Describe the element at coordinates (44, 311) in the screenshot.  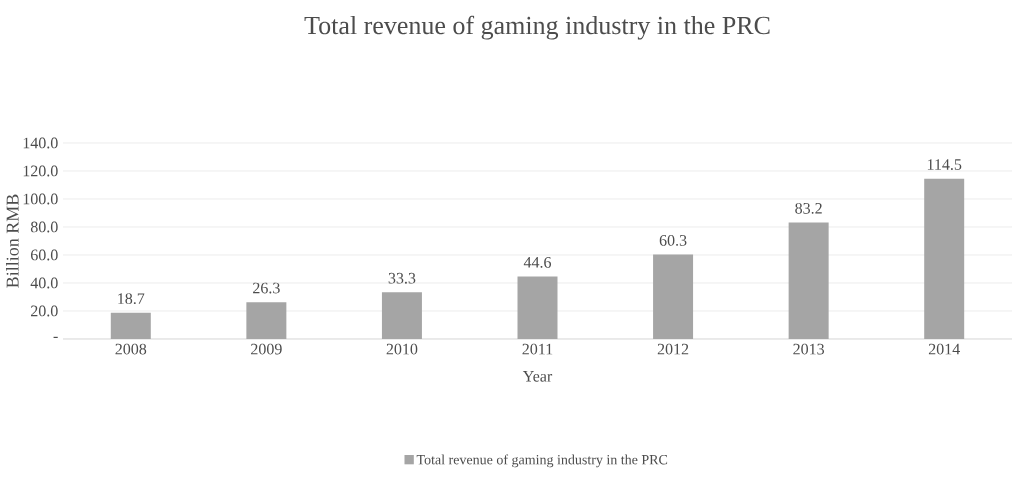
I see `y-tick-label: 20.0` at that location.